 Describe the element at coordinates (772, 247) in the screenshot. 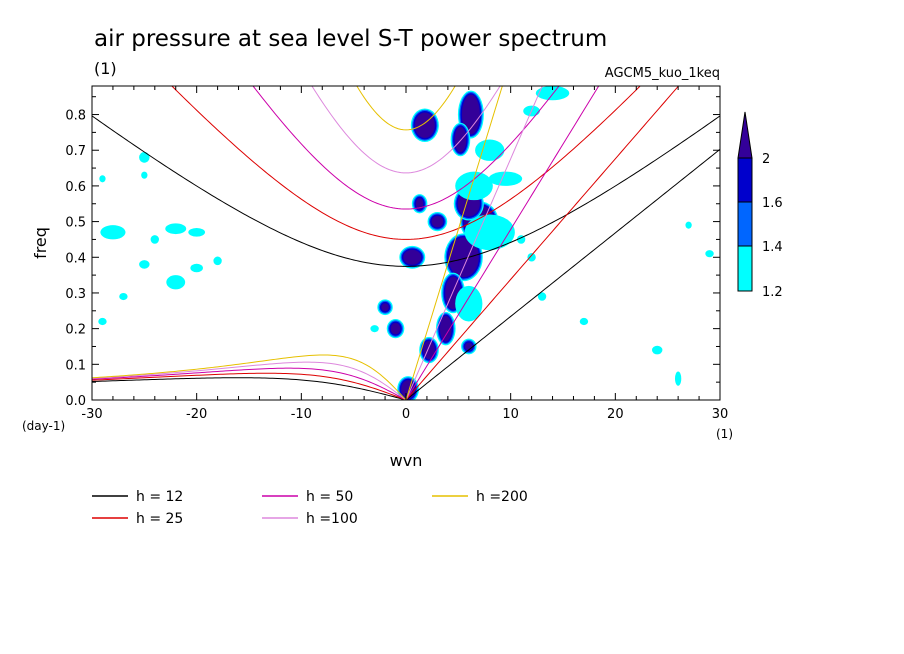

I see `colorbar-label: 1.4` at that location.